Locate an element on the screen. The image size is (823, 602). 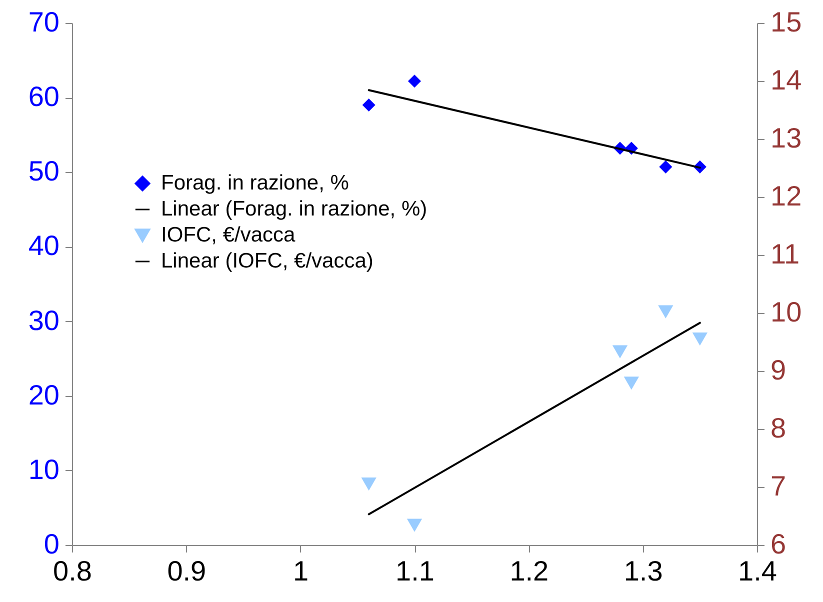
y2-tick-label: 9 is located at coordinates (778, 370).